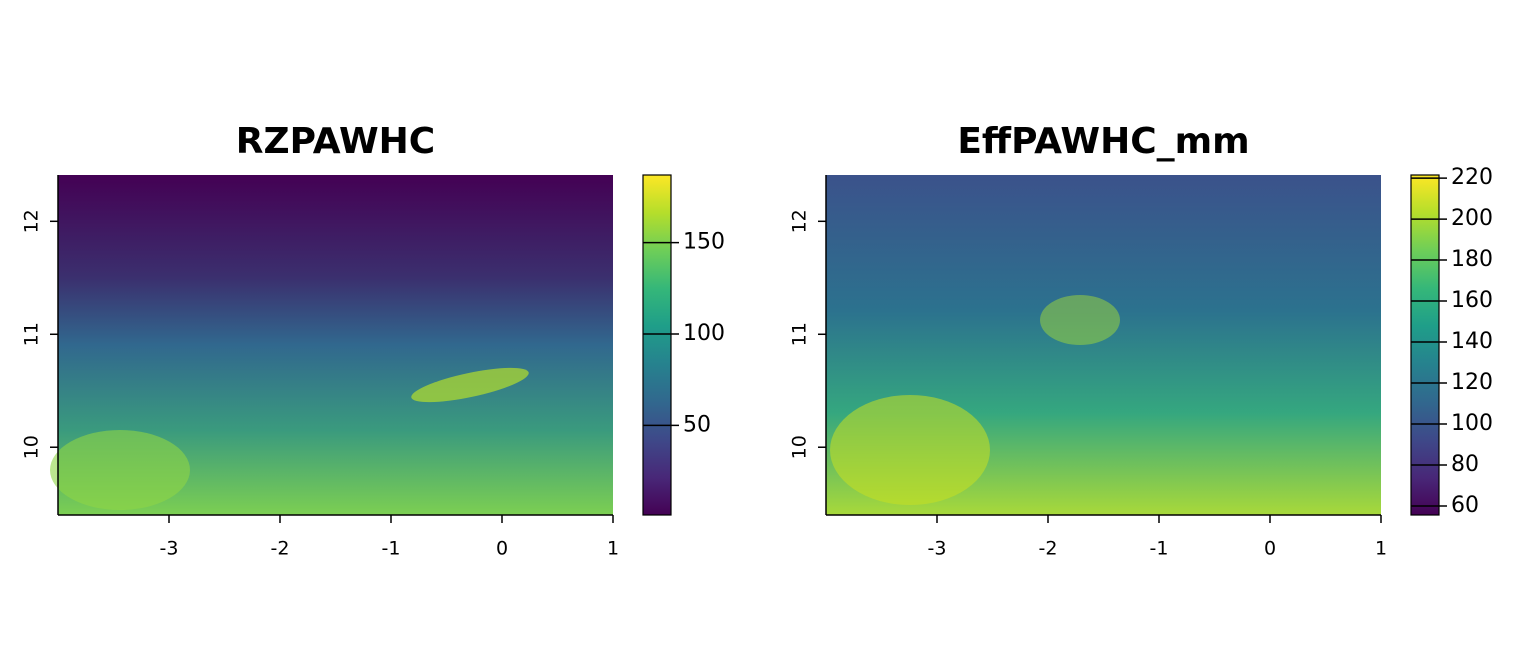 The image size is (1536, 652). I want to click on colorbar-tick-label: 220, so click(1472, 177).